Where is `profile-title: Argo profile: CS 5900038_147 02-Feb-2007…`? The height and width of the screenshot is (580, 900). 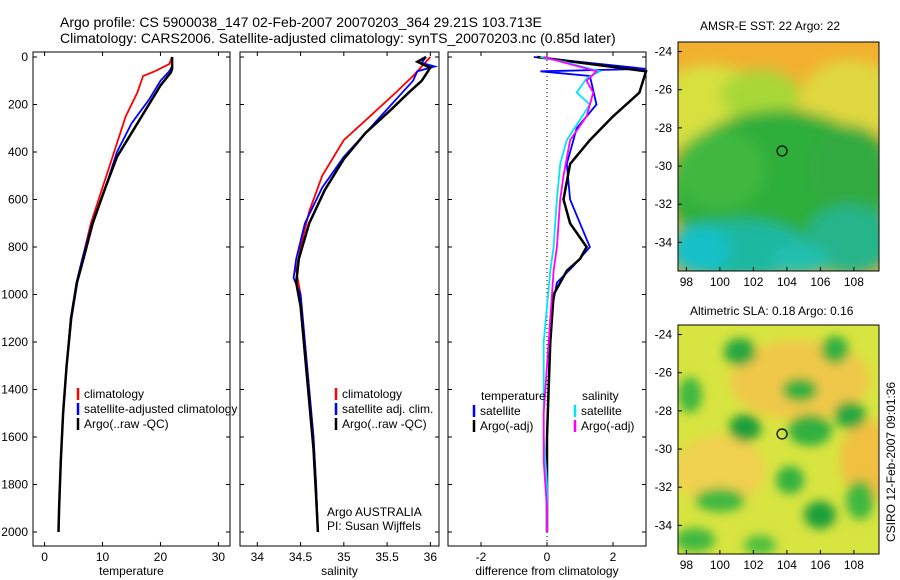
profile-title: Argo profile: CS 5900038_147 02-Feb-2007… is located at coordinates (301, 22).